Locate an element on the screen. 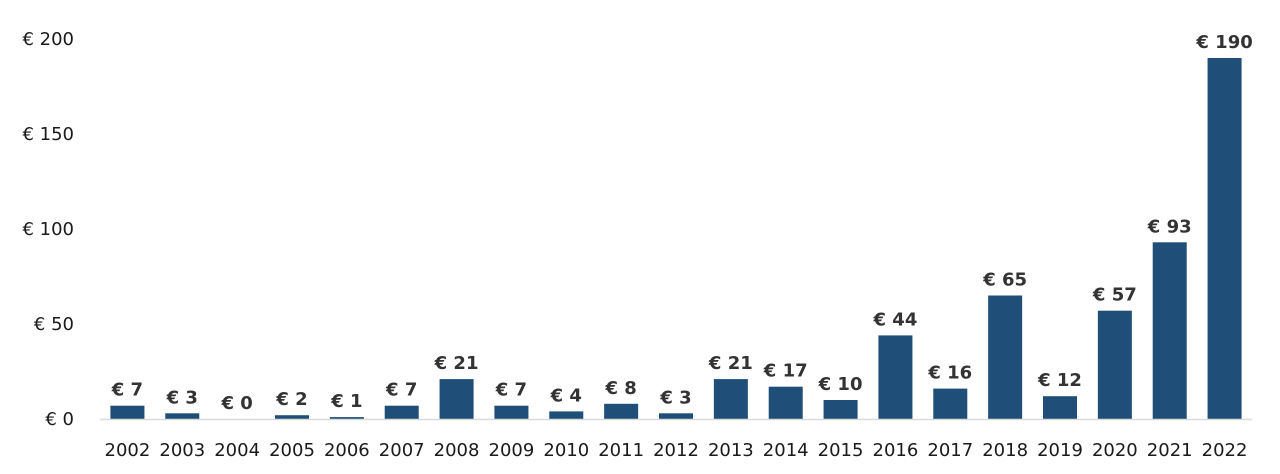  x-tick-label: 2007 is located at coordinates (402, 450).